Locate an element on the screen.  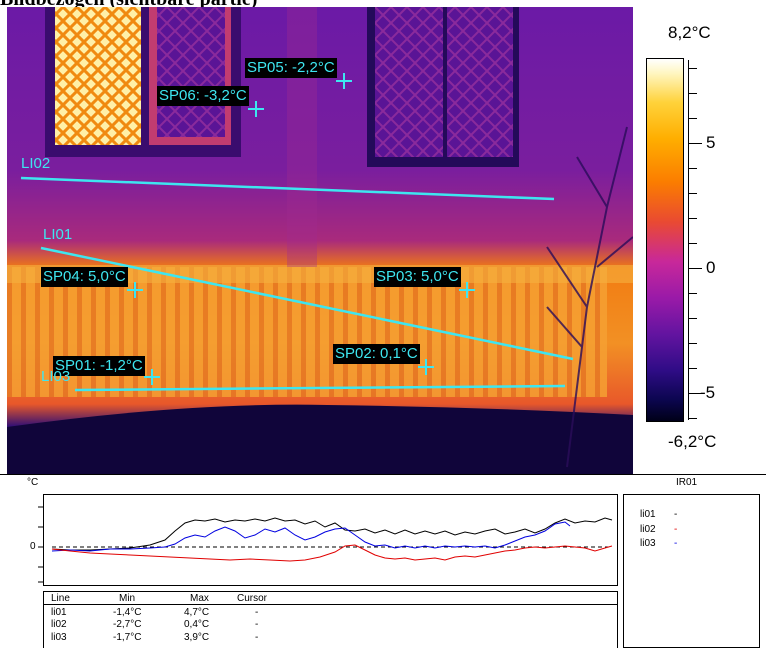
table-cell: -1,4°C is located at coordinates (127, 612).